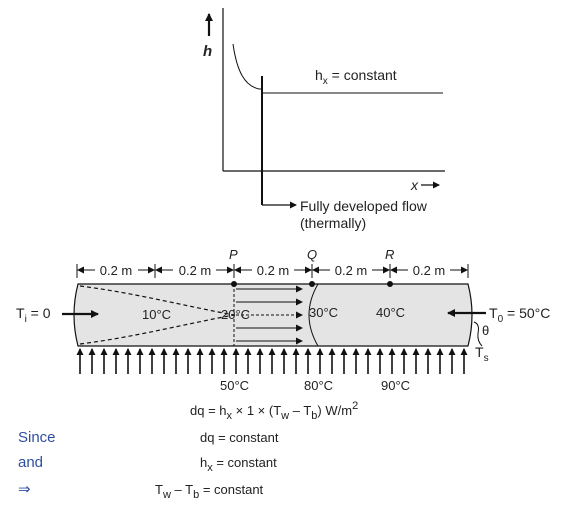 The image size is (566, 515). What do you see at coordinates (478, 334) in the screenshot?
I see `theta-brace` at bounding box center [478, 334].